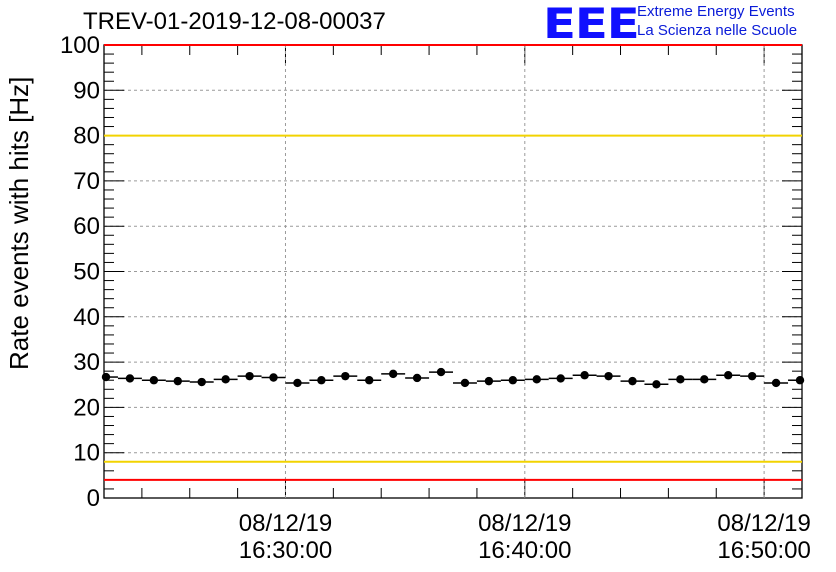  Describe the element at coordinates (93, 498) in the screenshot. I see `y-tick-label: 0` at that location.